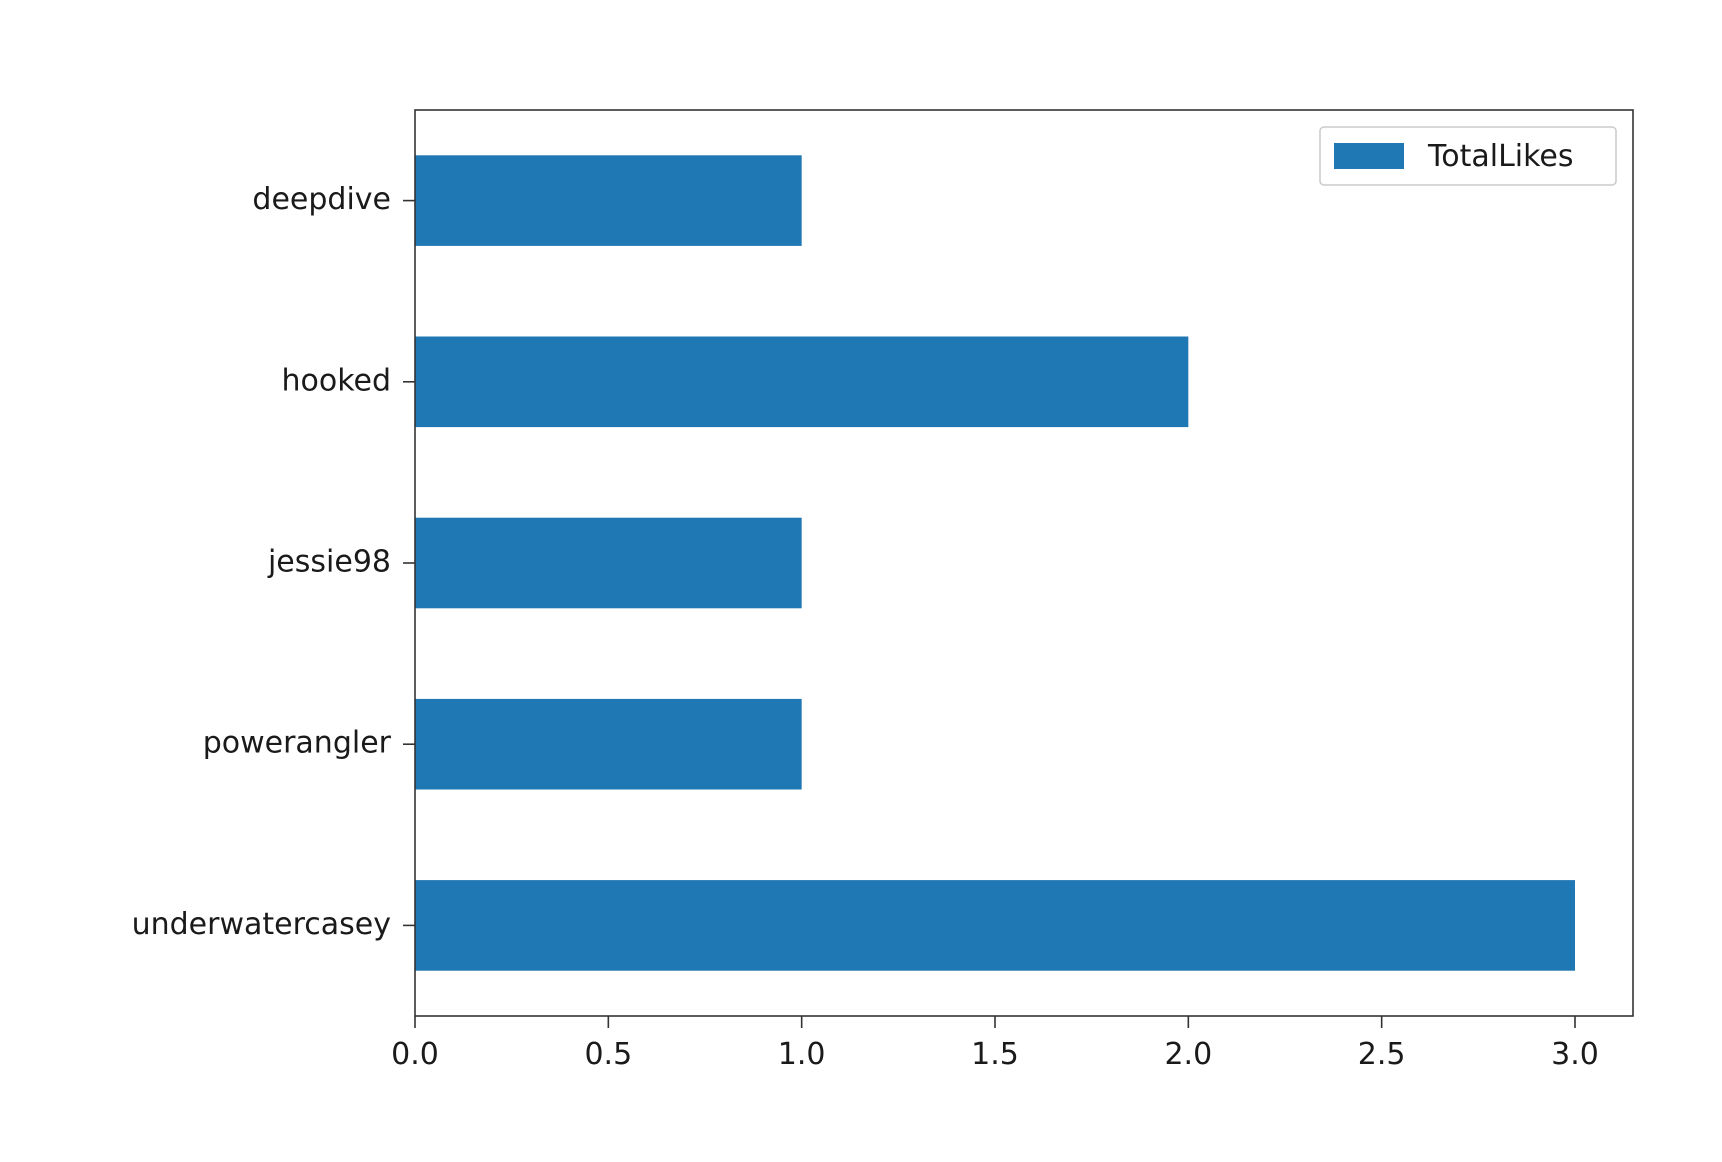 This screenshot has height=1162, width=1722. Describe the element at coordinates (608, 200) in the screenshot. I see `bar-deepdive` at that location.